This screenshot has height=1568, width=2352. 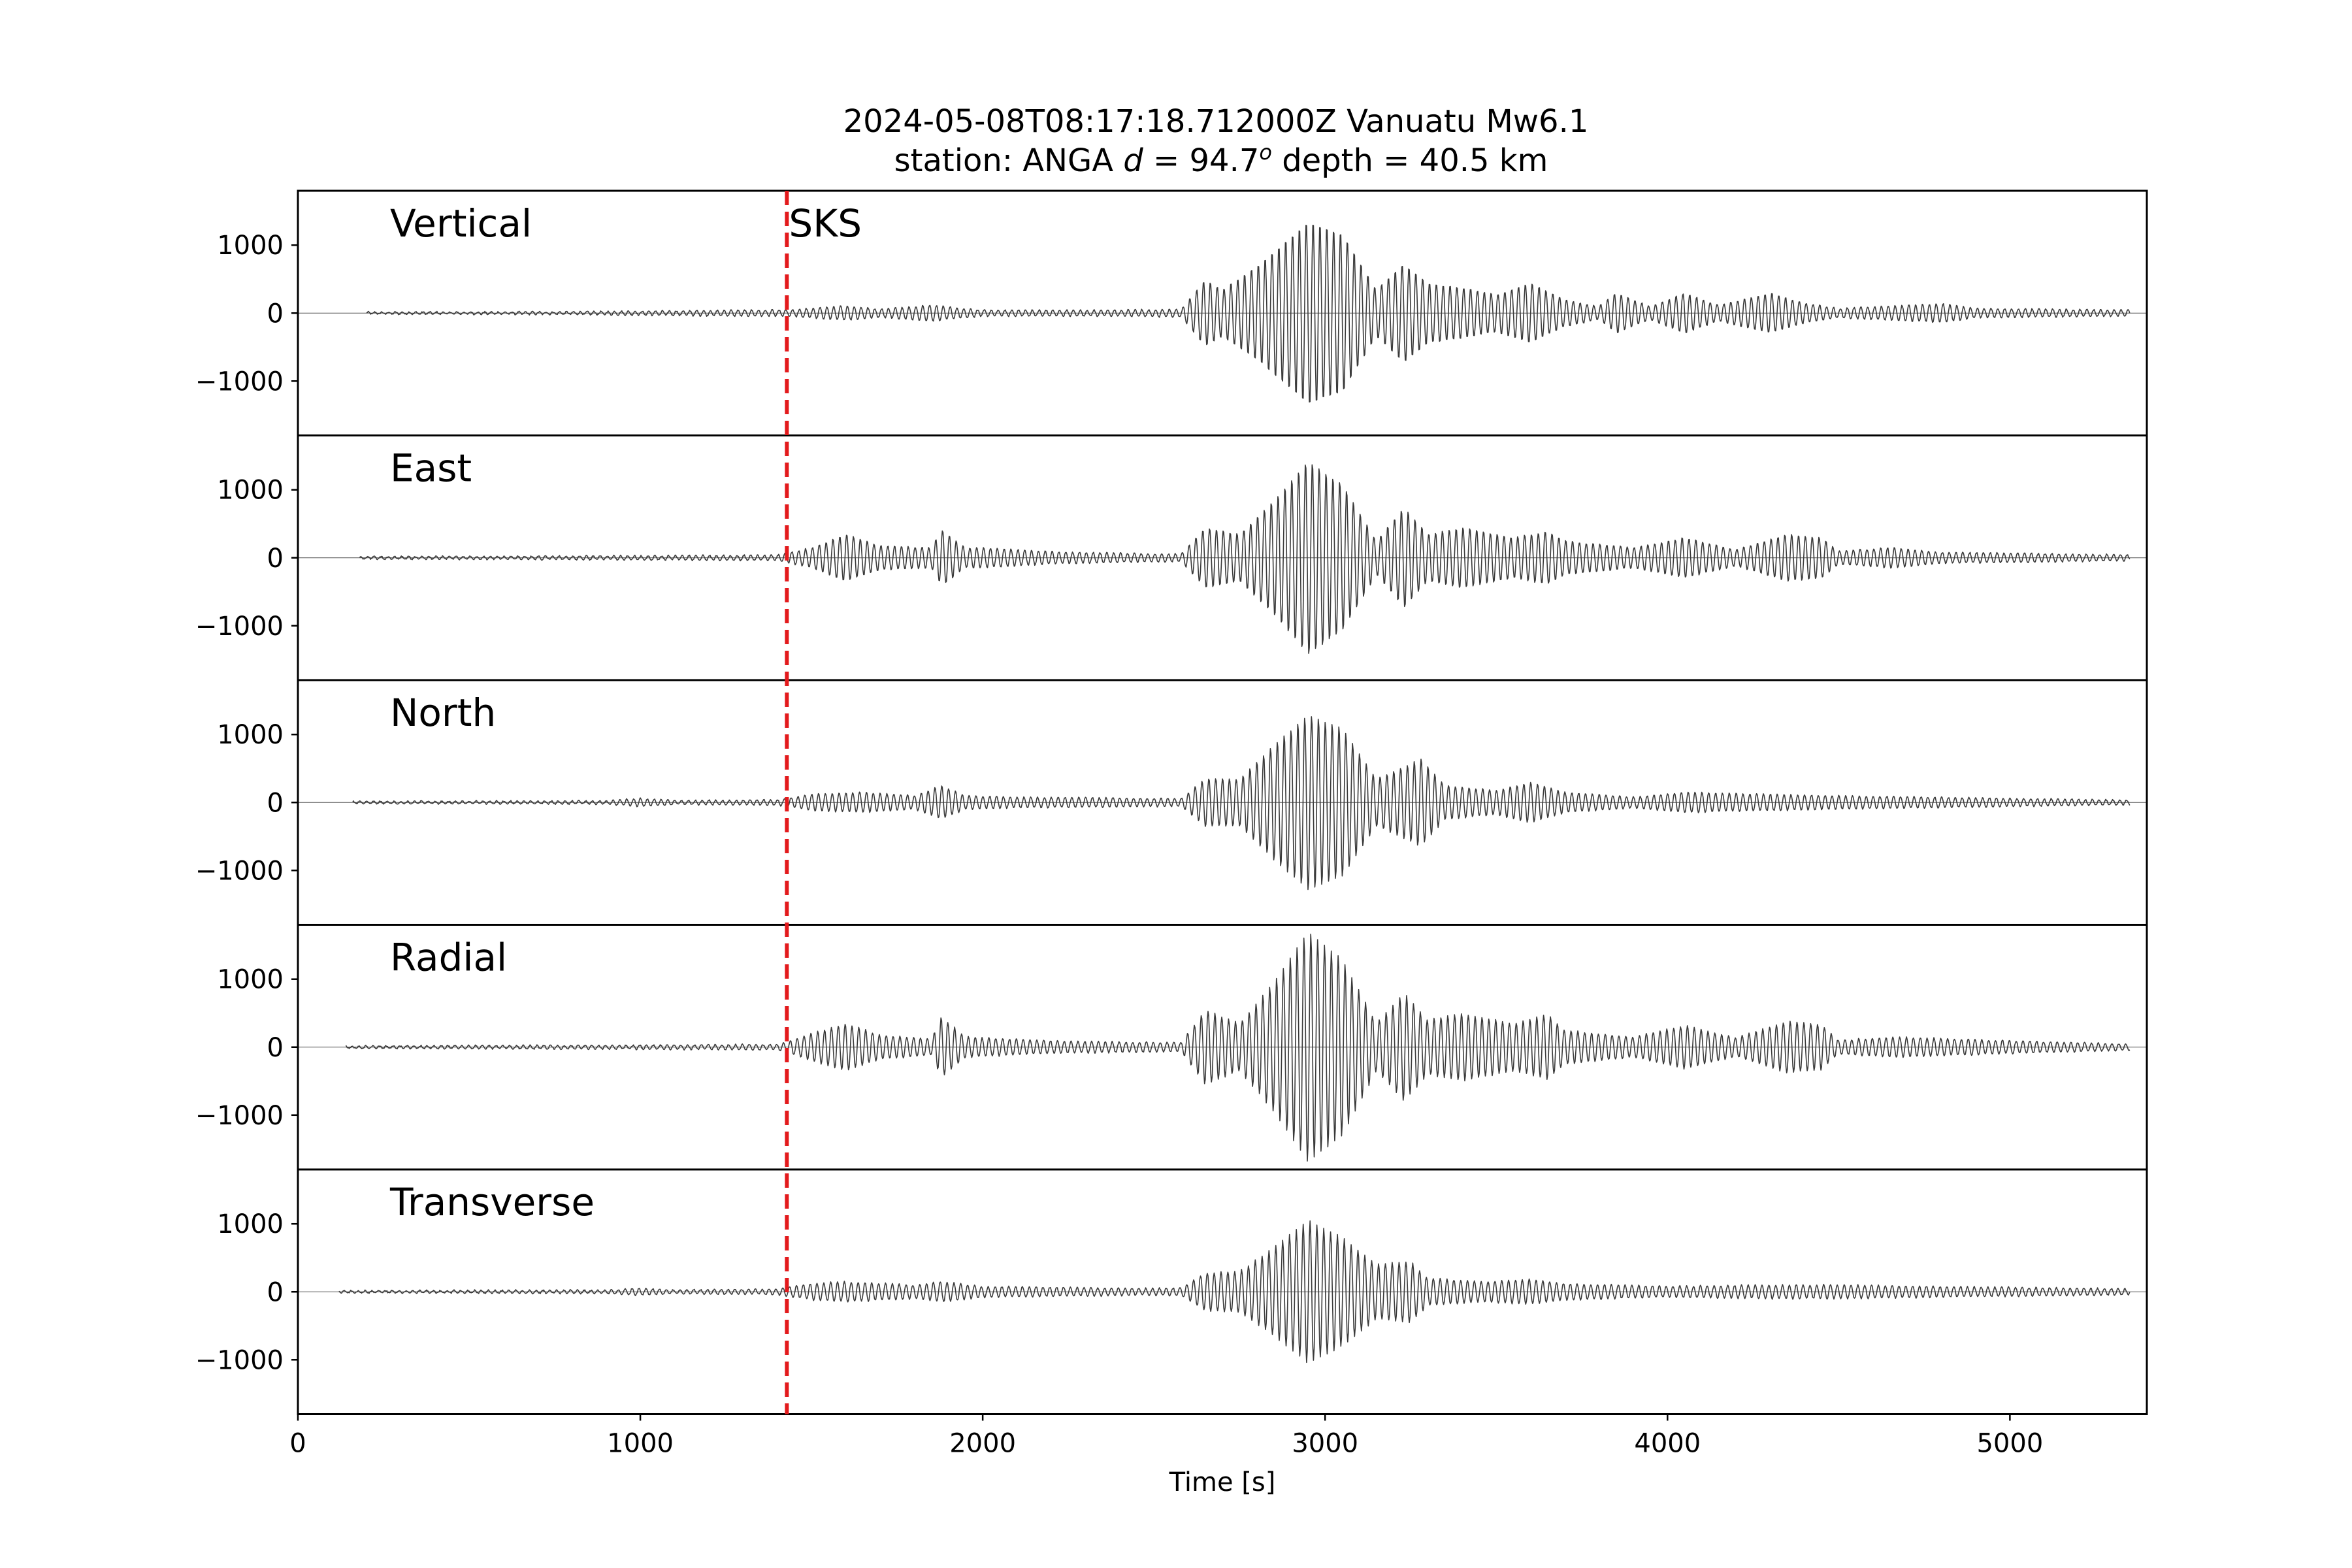 What do you see at coordinates (640, 1444) in the screenshot?
I see `x-tick-label: 1000` at bounding box center [640, 1444].